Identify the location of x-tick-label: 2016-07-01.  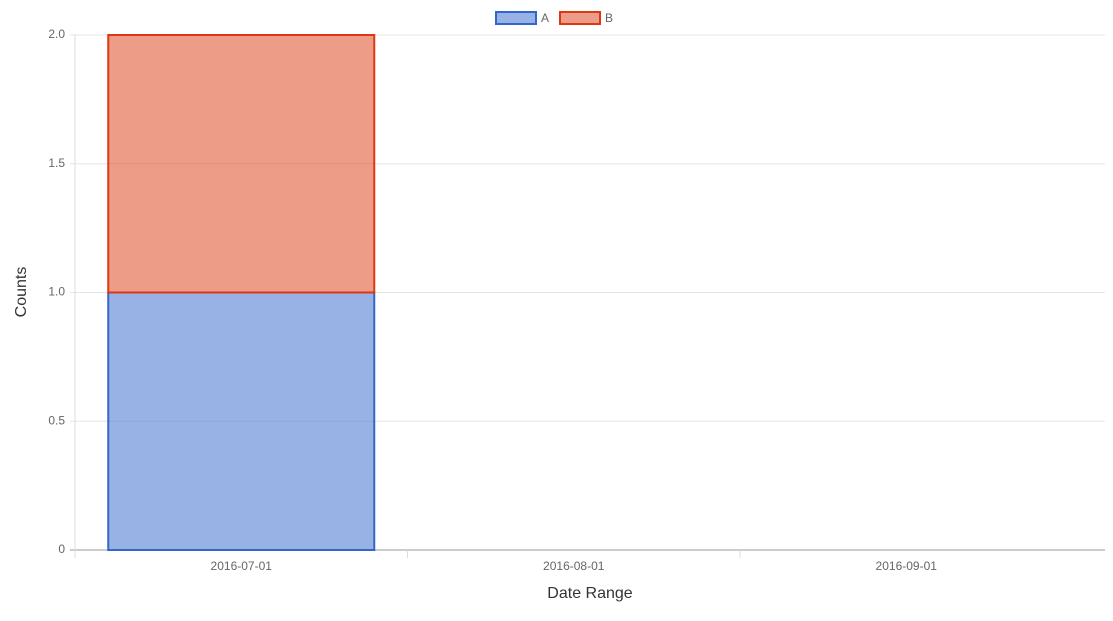
(242, 566).